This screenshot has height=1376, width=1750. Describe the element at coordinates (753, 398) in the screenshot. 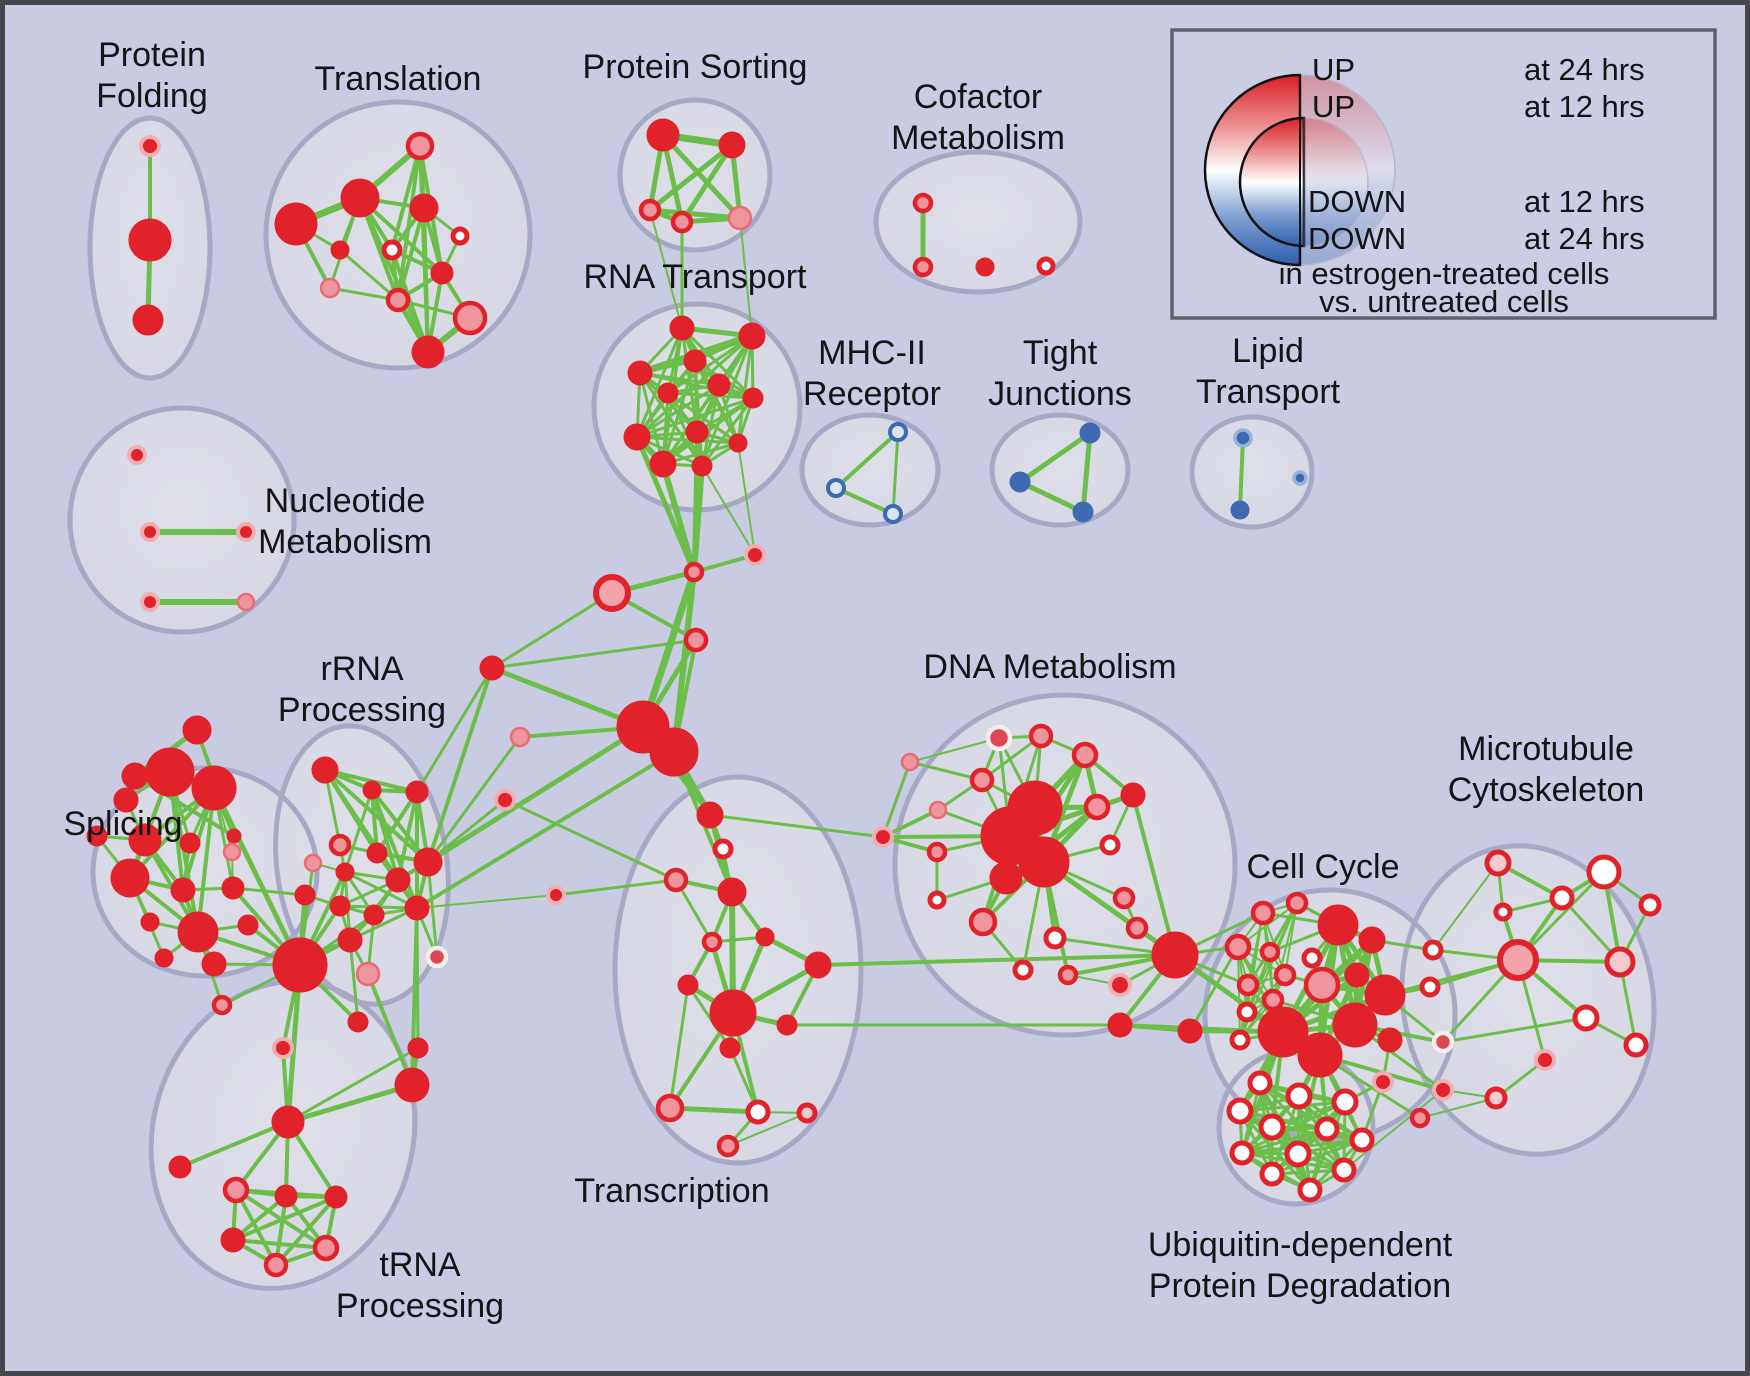

I see `node-rn7` at that location.